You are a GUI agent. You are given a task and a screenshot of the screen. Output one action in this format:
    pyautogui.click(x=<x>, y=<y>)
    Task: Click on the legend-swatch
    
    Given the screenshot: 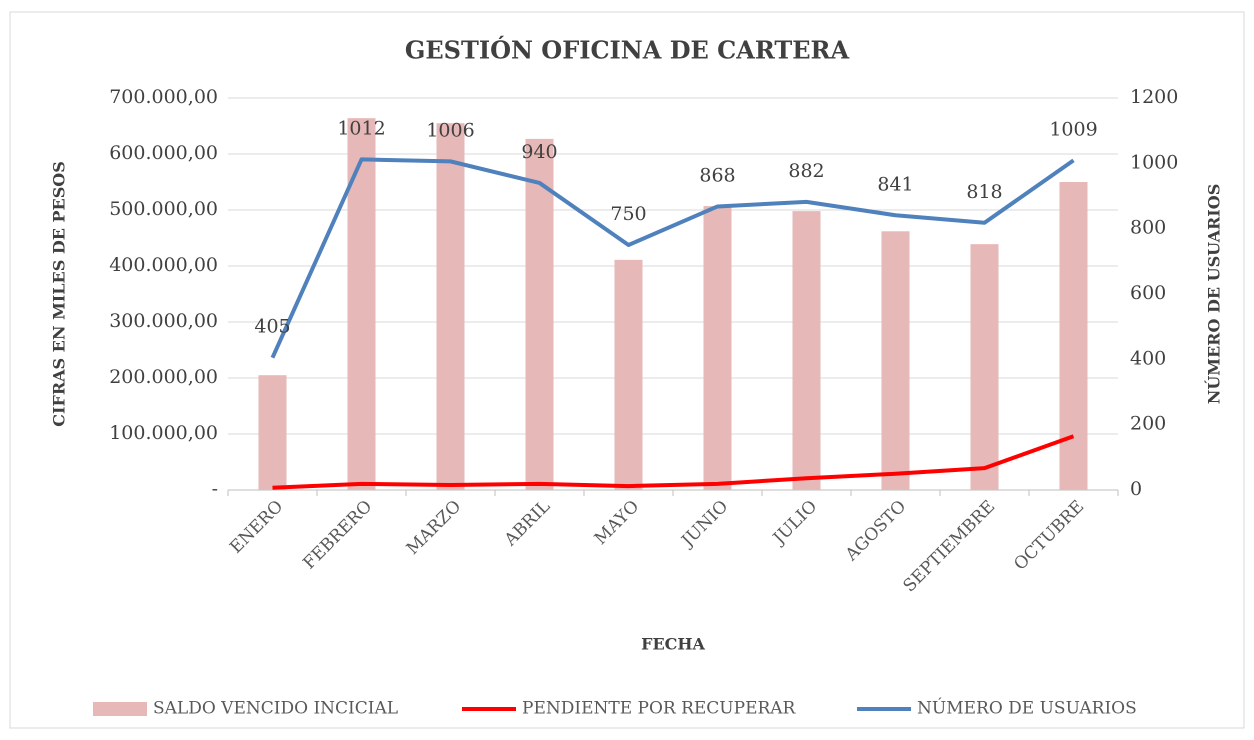 What is the action you would take?
    pyautogui.click(x=120, y=709)
    